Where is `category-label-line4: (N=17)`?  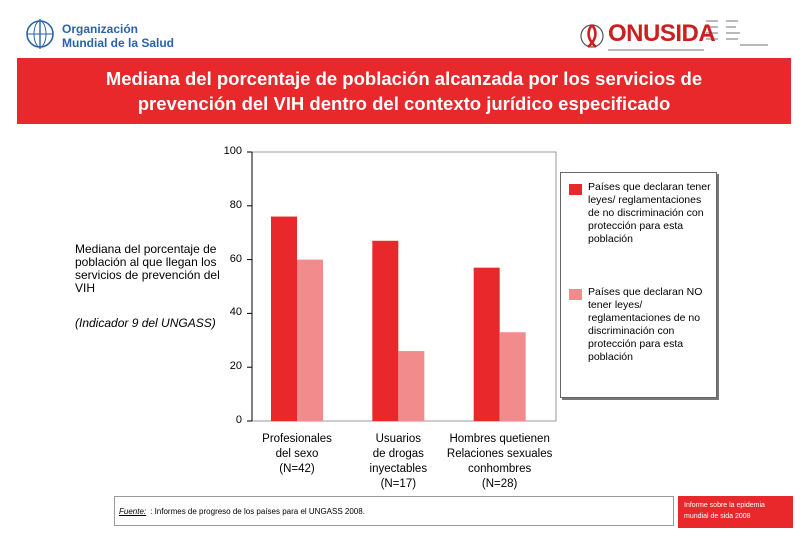
category-label-line4: (N=17) is located at coordinates (398, 484).